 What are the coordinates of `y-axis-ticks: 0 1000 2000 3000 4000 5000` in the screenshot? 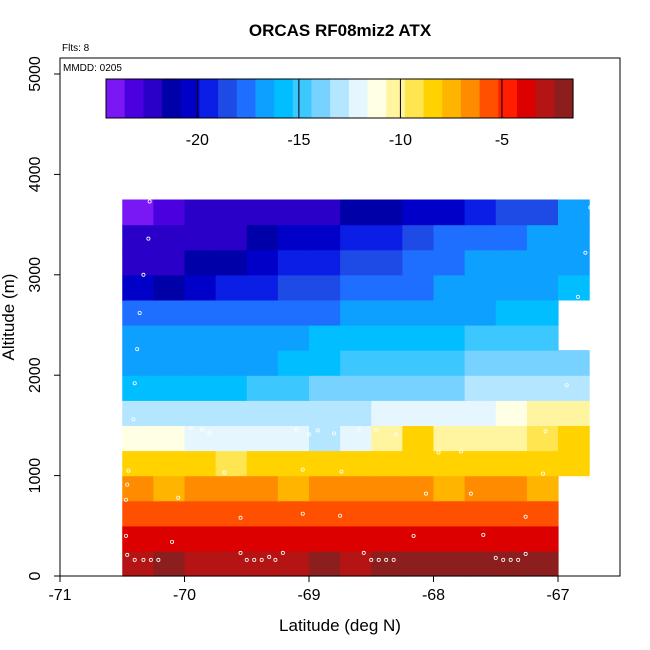 It's located at (43, 318).